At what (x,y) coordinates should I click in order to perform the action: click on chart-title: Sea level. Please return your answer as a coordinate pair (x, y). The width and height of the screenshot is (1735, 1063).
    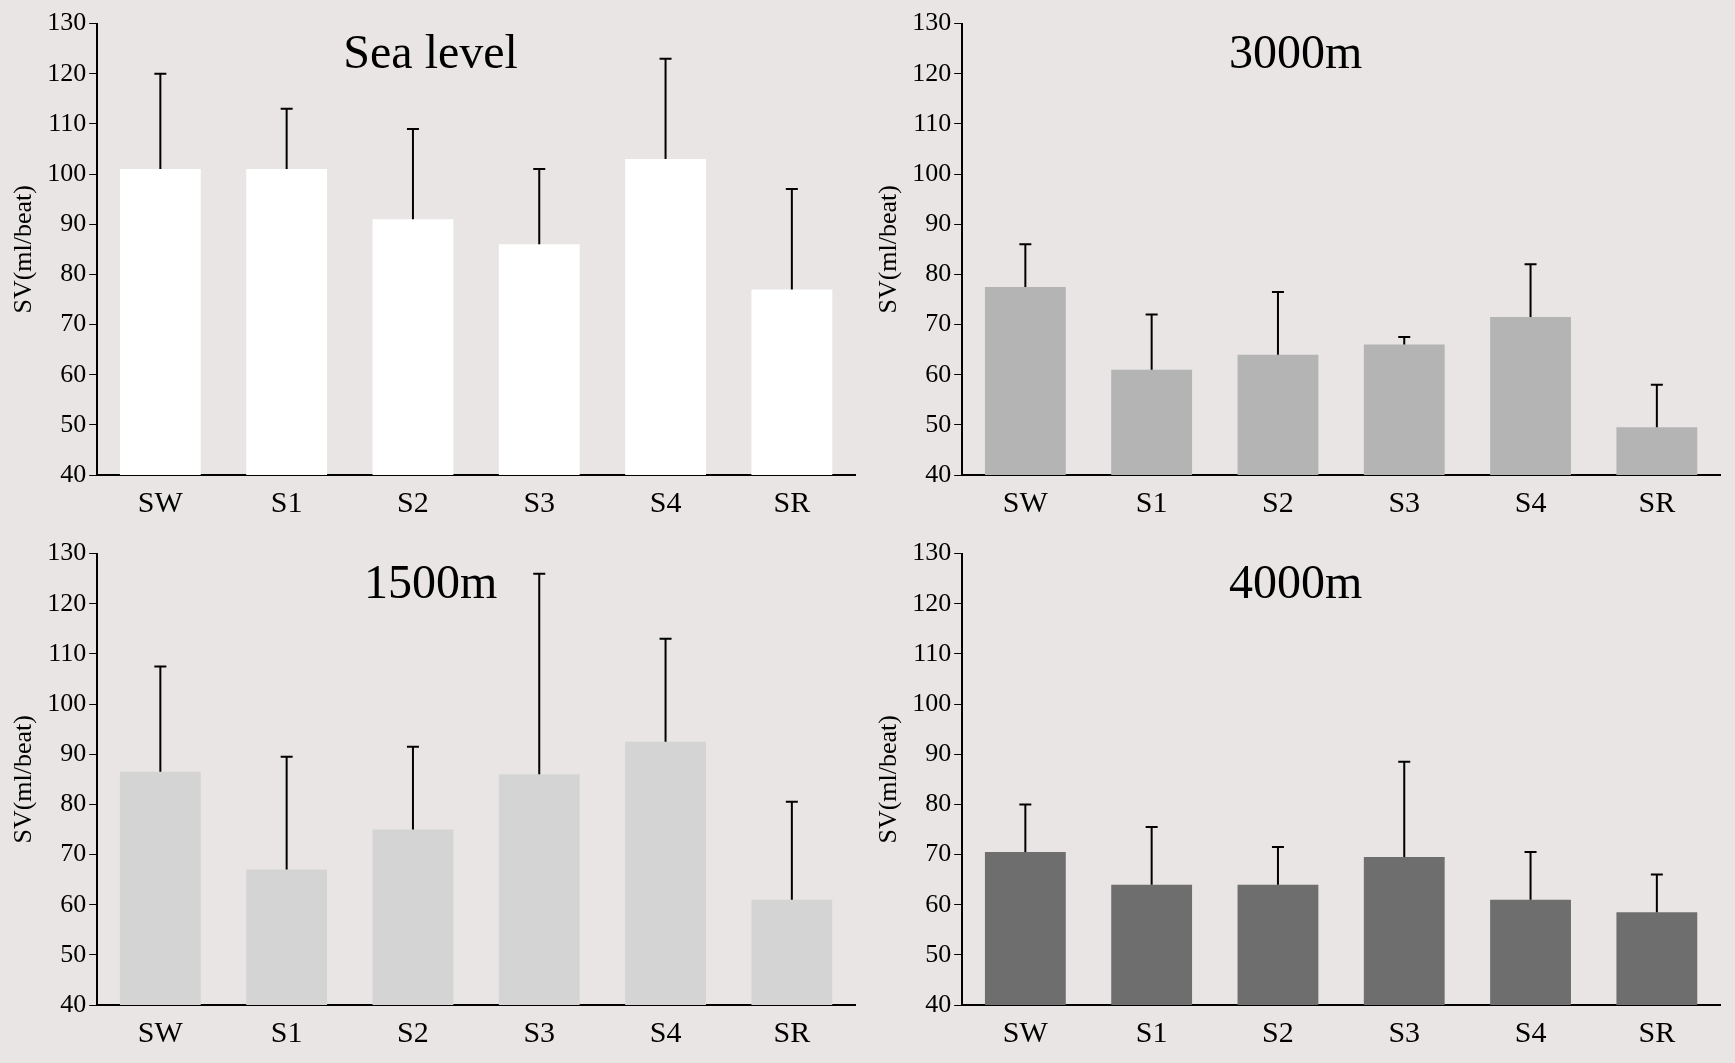
    Looking at the image, I should click on (430, 52).